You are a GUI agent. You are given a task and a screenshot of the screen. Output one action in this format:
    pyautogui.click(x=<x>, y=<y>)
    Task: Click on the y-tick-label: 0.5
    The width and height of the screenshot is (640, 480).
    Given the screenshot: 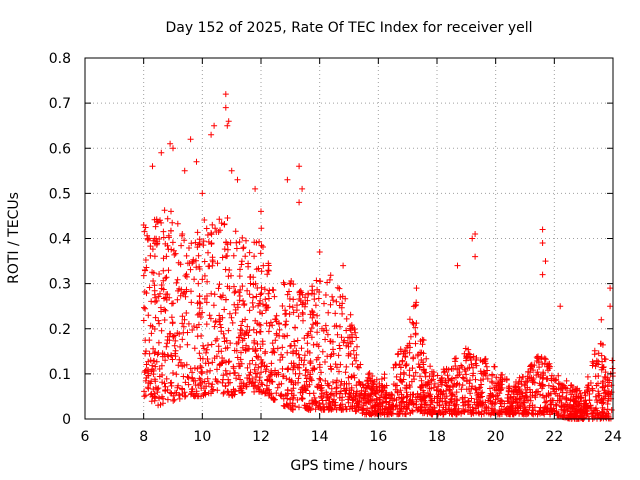 What is the action you would take?
    pyautogui.click(x=60, y=194)
    